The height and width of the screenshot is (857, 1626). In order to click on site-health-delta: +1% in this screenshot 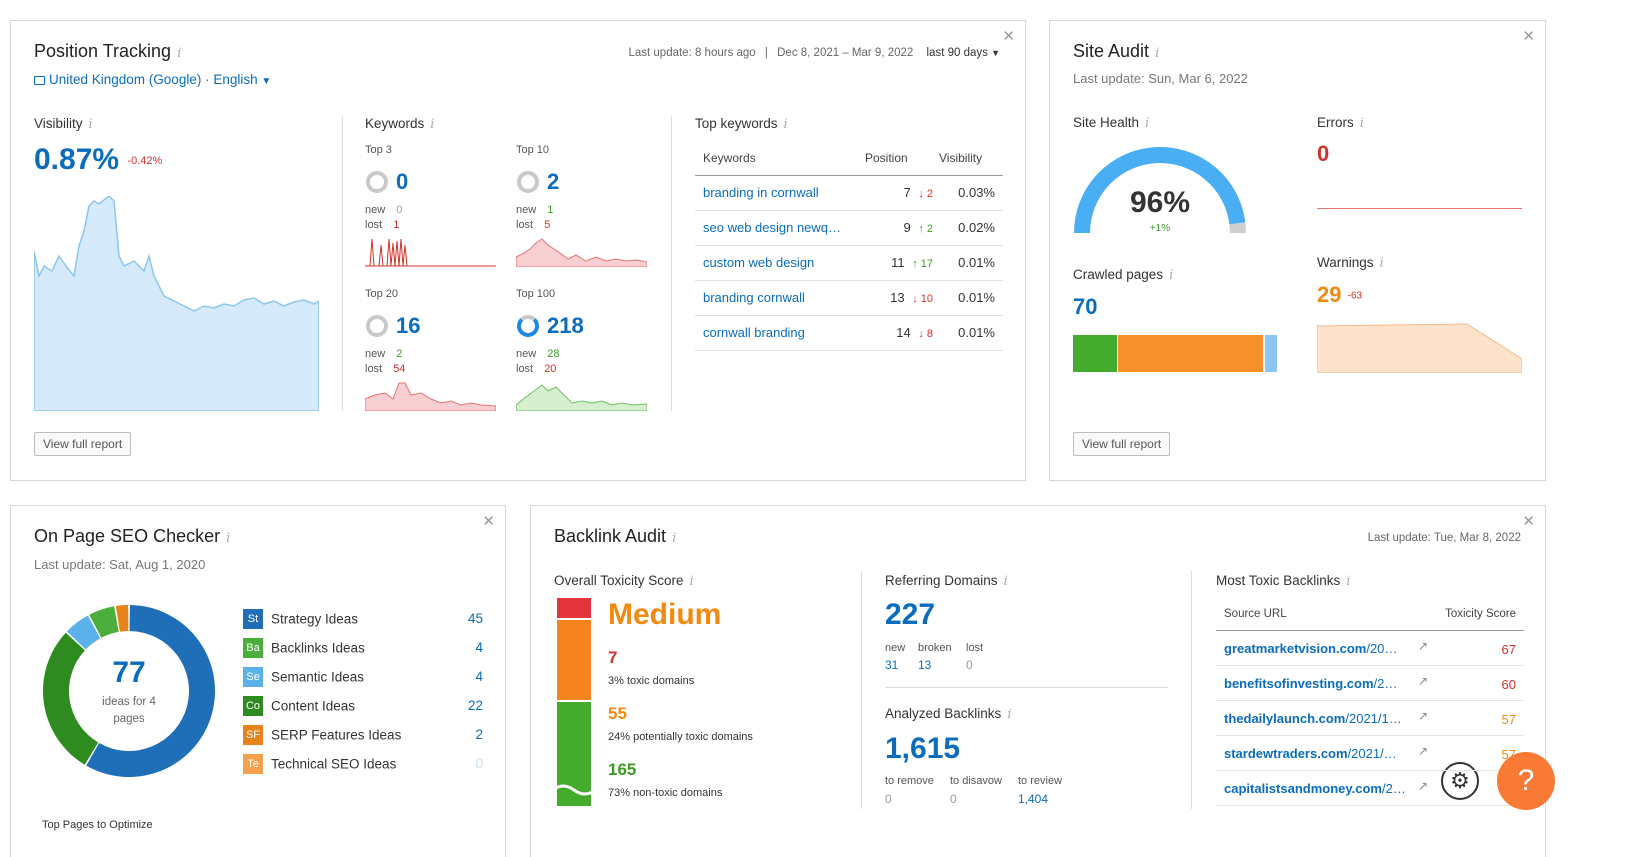, I will do `click(1160, 228)`.